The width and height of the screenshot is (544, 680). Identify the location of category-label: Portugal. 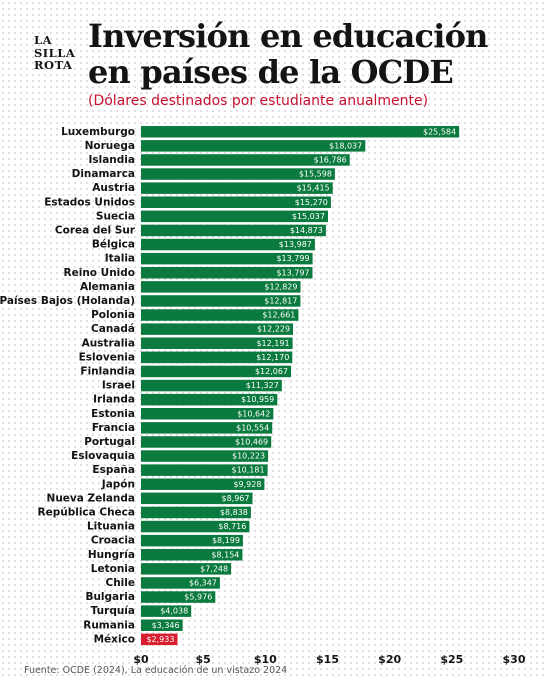
(109, 442).